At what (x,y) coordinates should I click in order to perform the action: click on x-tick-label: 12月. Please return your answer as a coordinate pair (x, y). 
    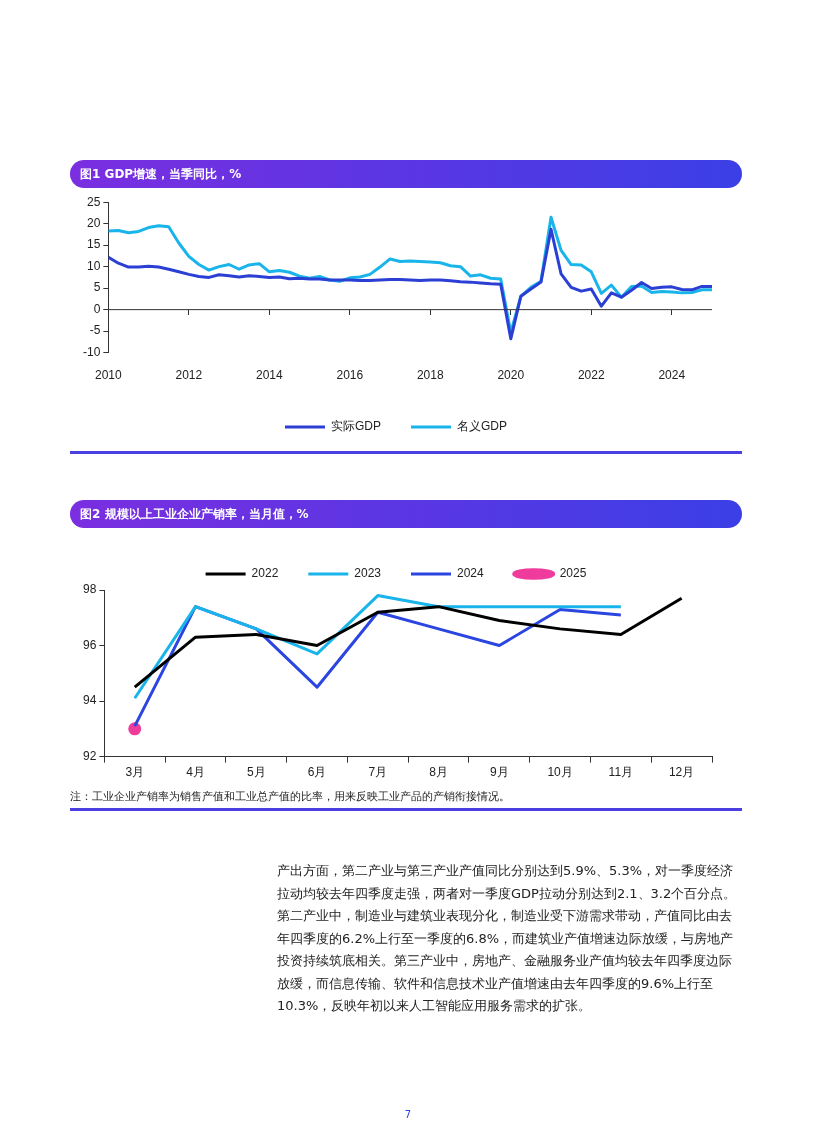
    Looking at the image, I should click on (681, 772).